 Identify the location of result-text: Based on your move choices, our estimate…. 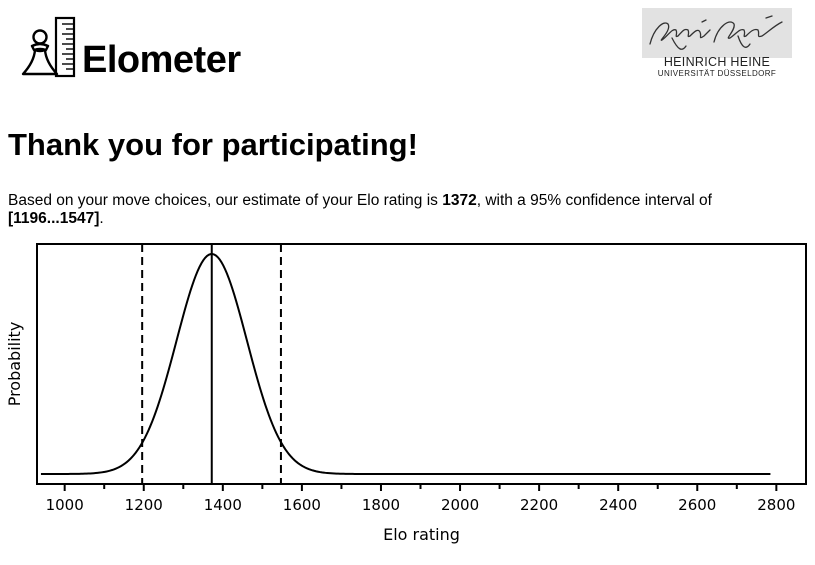
(403, 210).